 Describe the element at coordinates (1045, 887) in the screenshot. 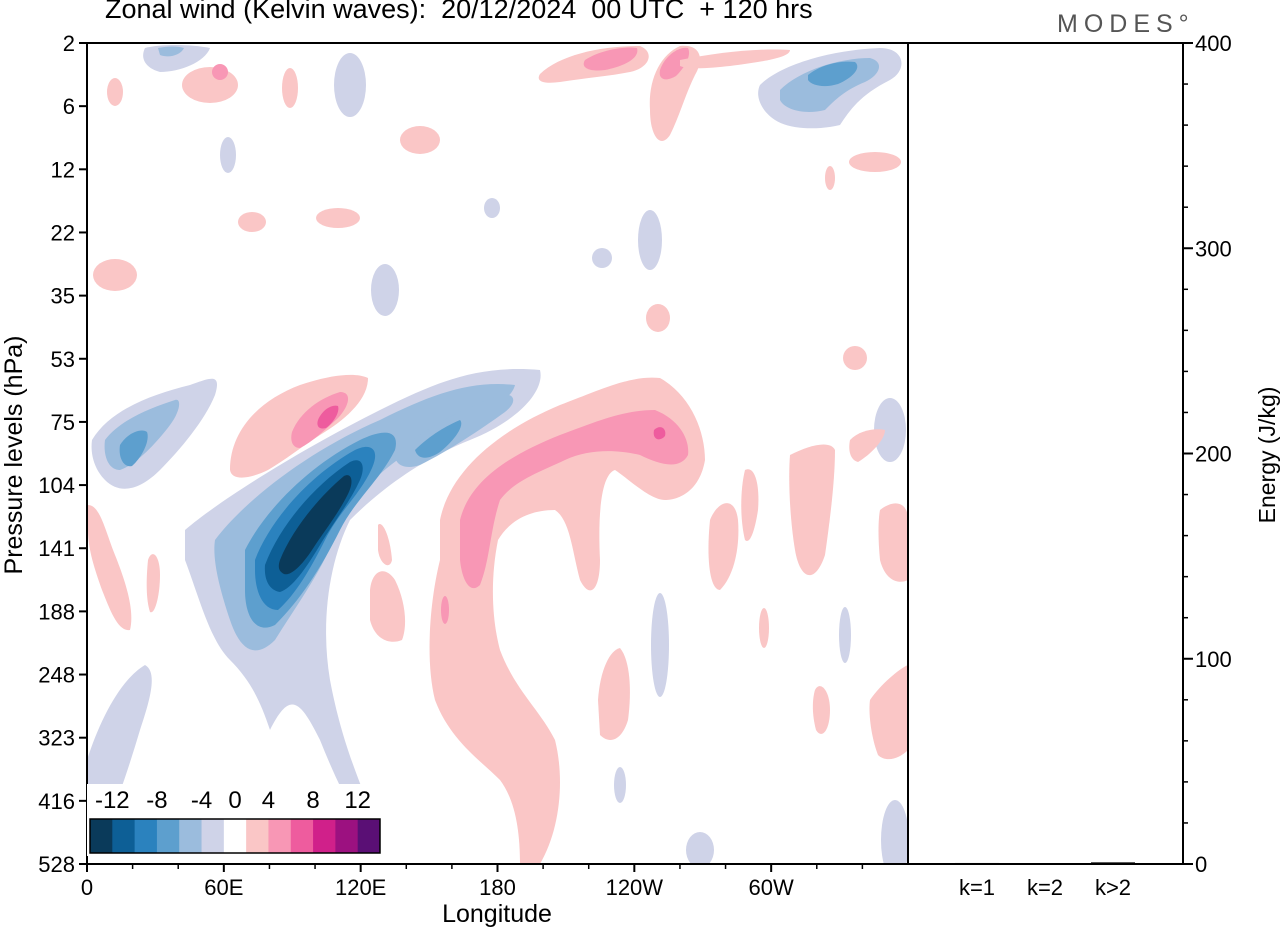

I see `energy-bar-label: k=2` at that location.